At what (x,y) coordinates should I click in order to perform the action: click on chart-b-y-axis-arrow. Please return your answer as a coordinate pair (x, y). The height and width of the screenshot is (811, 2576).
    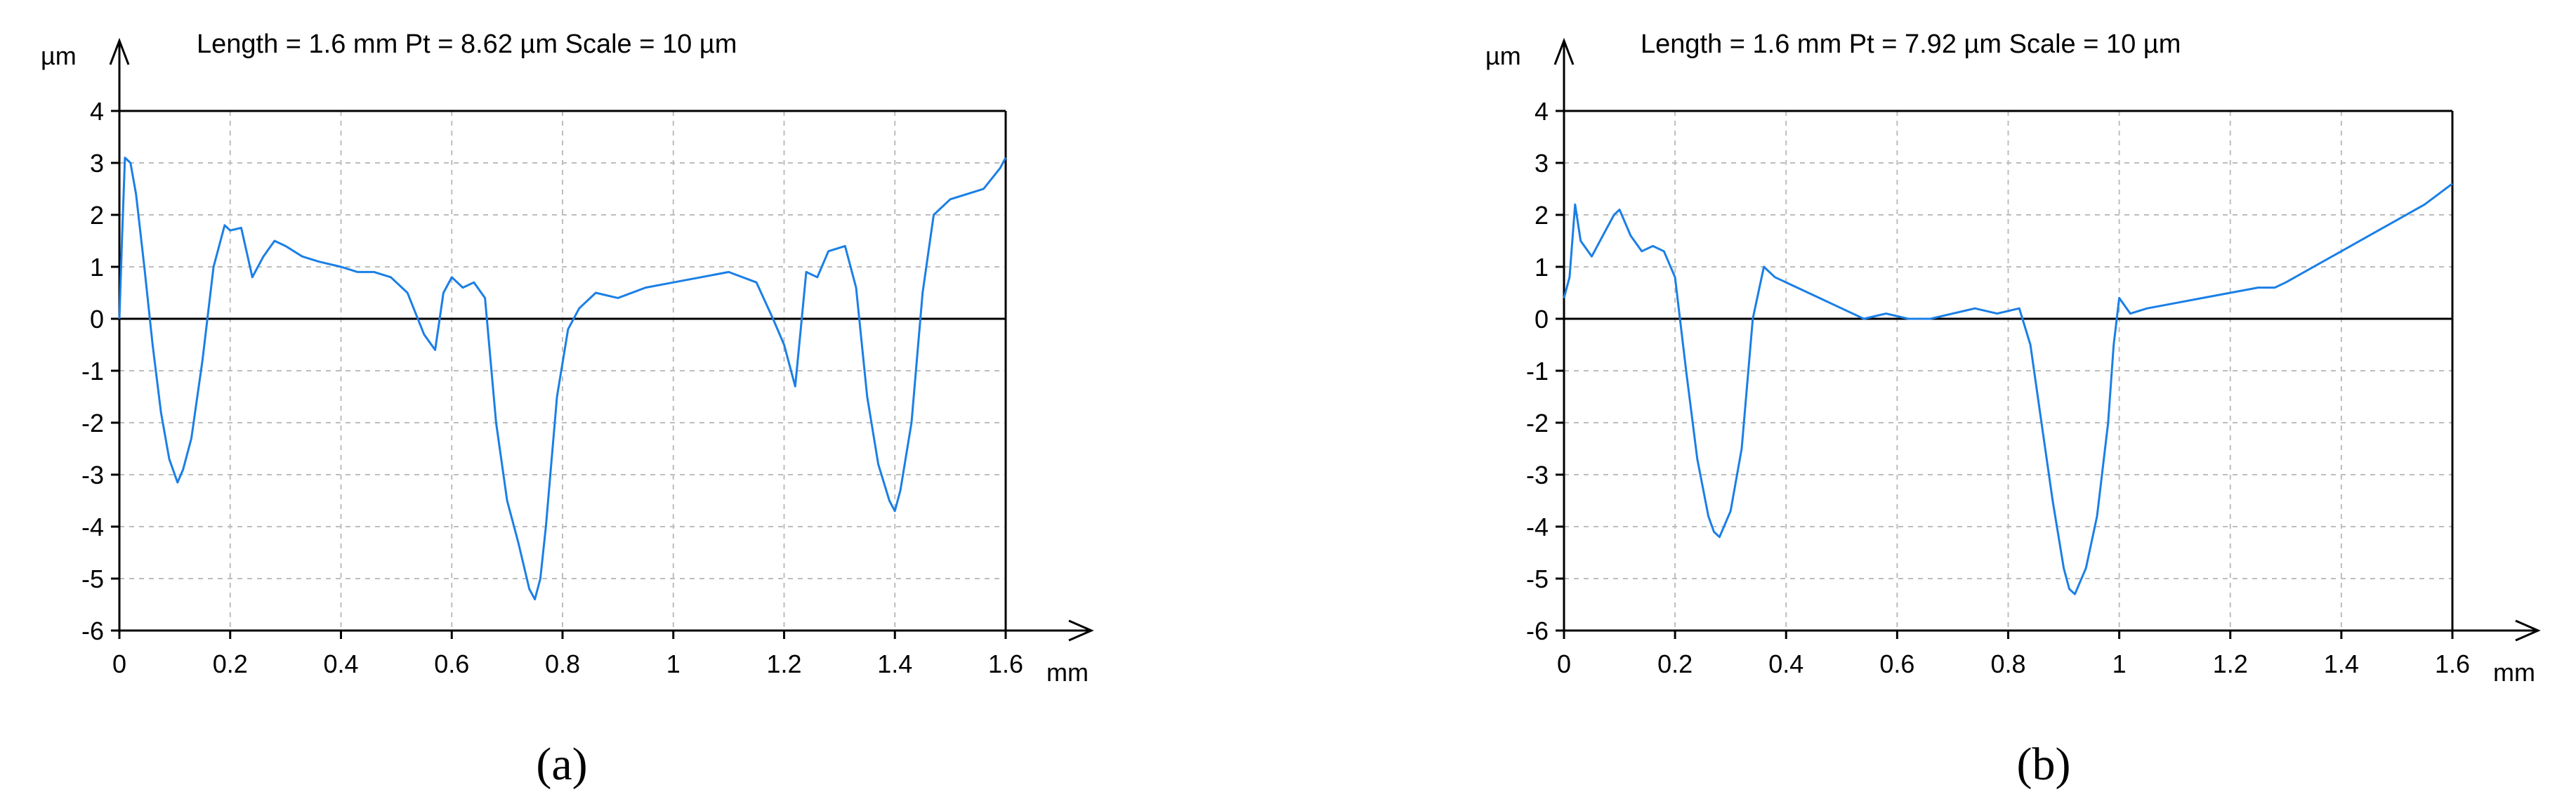
    Looking at the image, I should click on (1564, 51).